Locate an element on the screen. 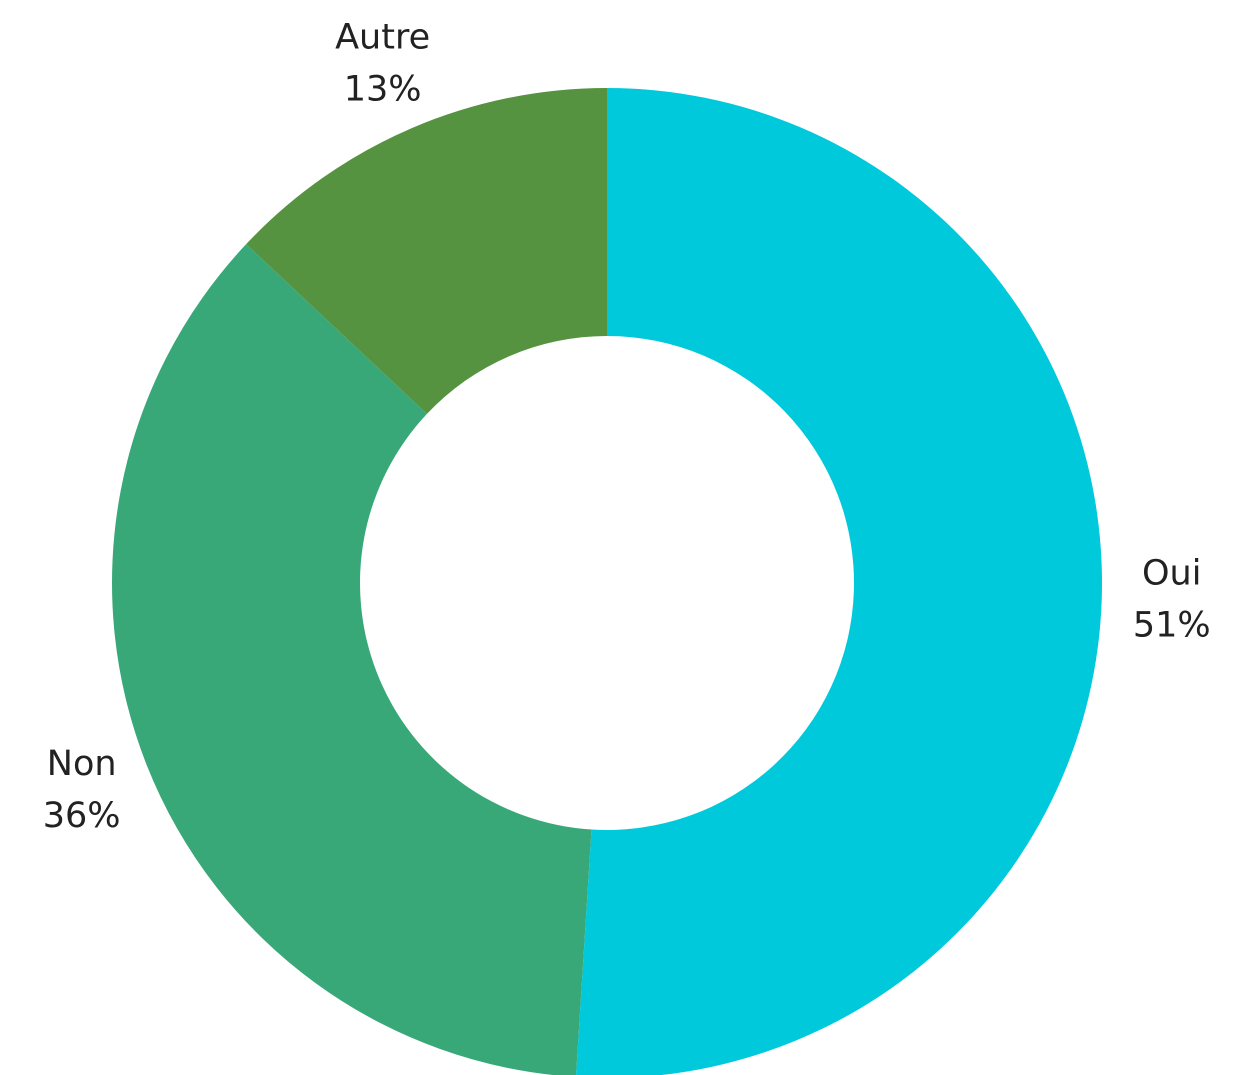 The image size is (1235, 1075). donut-slice is located at coordinates (426, 251).